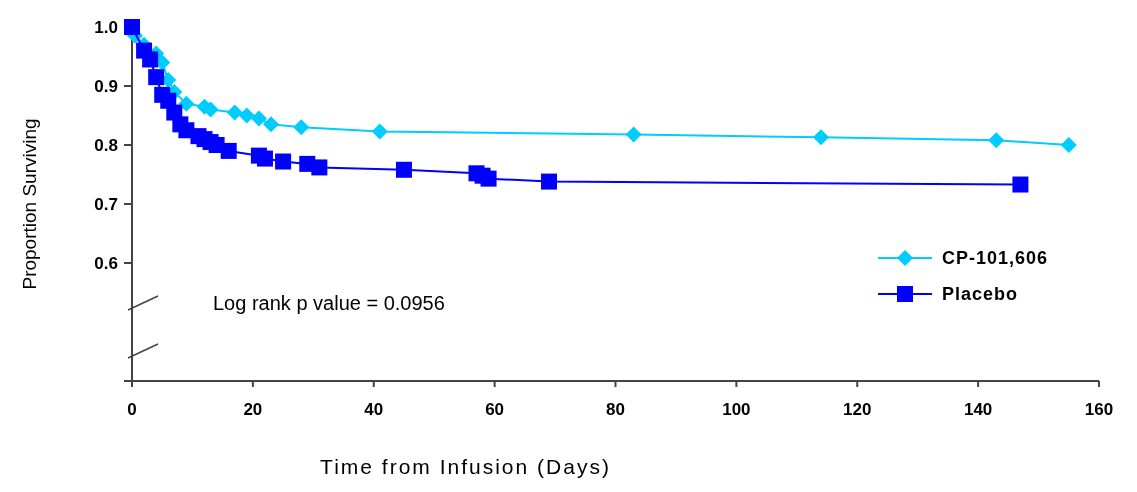 This screenshot has height=492, width=1137. Describe the element at coordinates (736, 409) in the screenshot. I see `x-tick-label: 100` at that location.